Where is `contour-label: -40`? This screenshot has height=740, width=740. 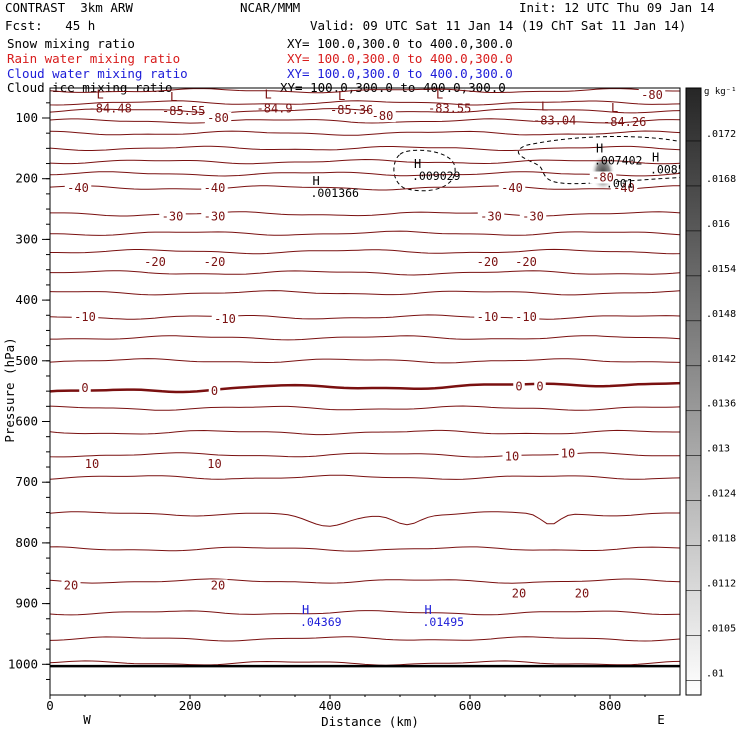 contour-label: -40 is located at coordinates (624, 188).